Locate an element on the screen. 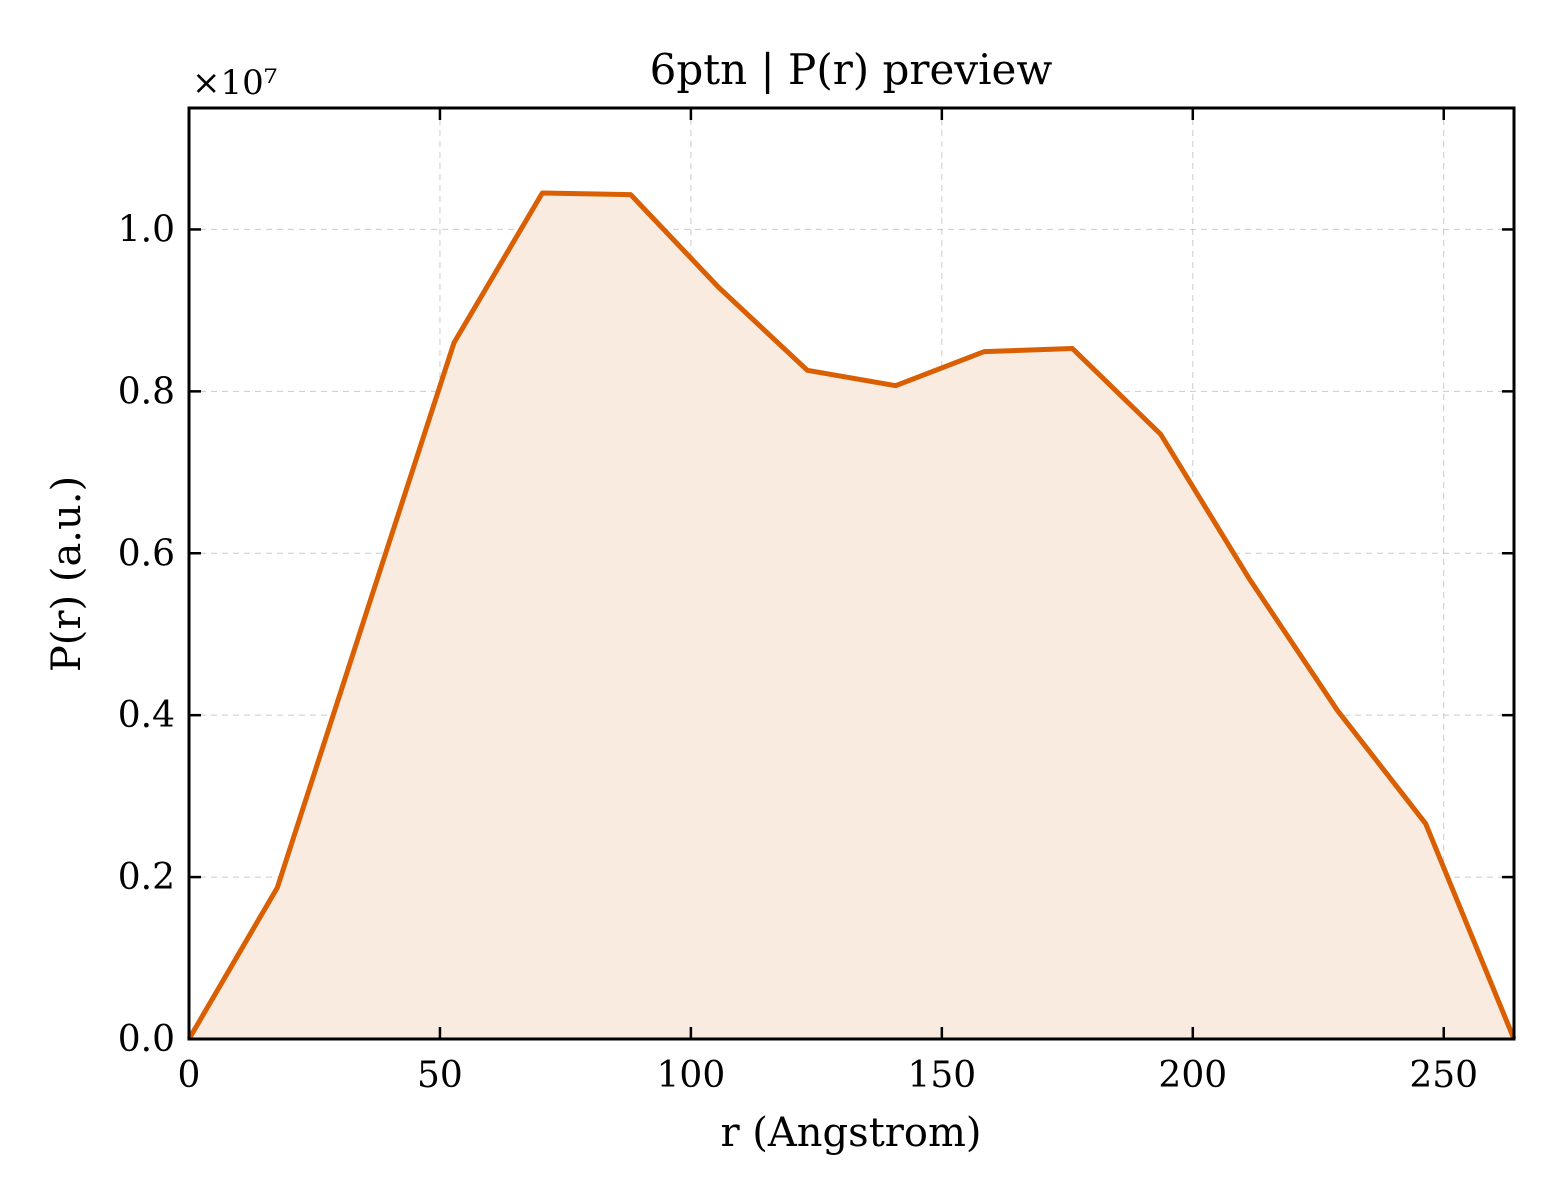 This screenshot has height=1200, width=1560. x-tick-label: 250 is located at coordinates (1443, 1075).